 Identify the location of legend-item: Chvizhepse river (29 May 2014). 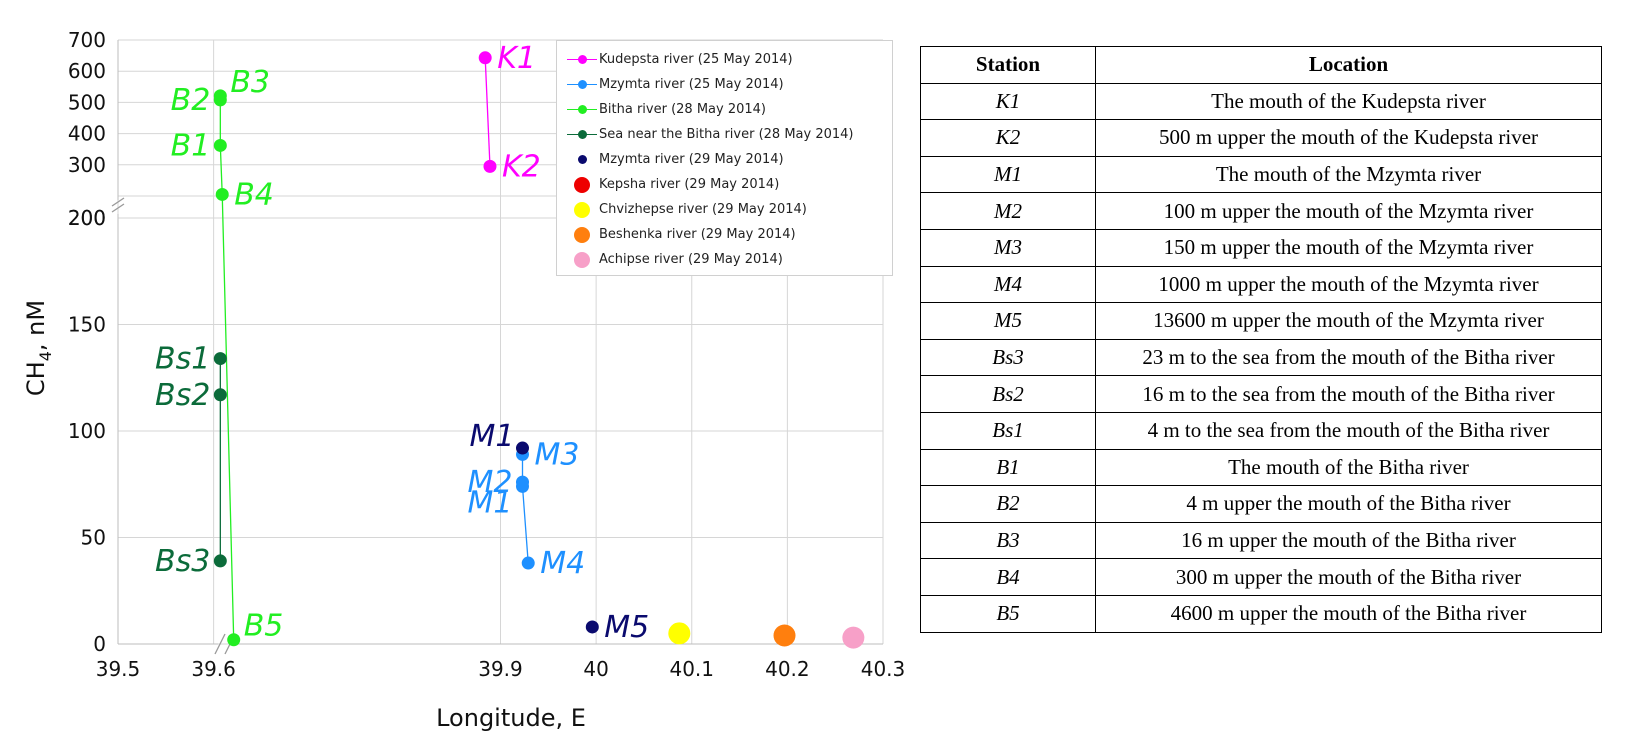
(724, 209).